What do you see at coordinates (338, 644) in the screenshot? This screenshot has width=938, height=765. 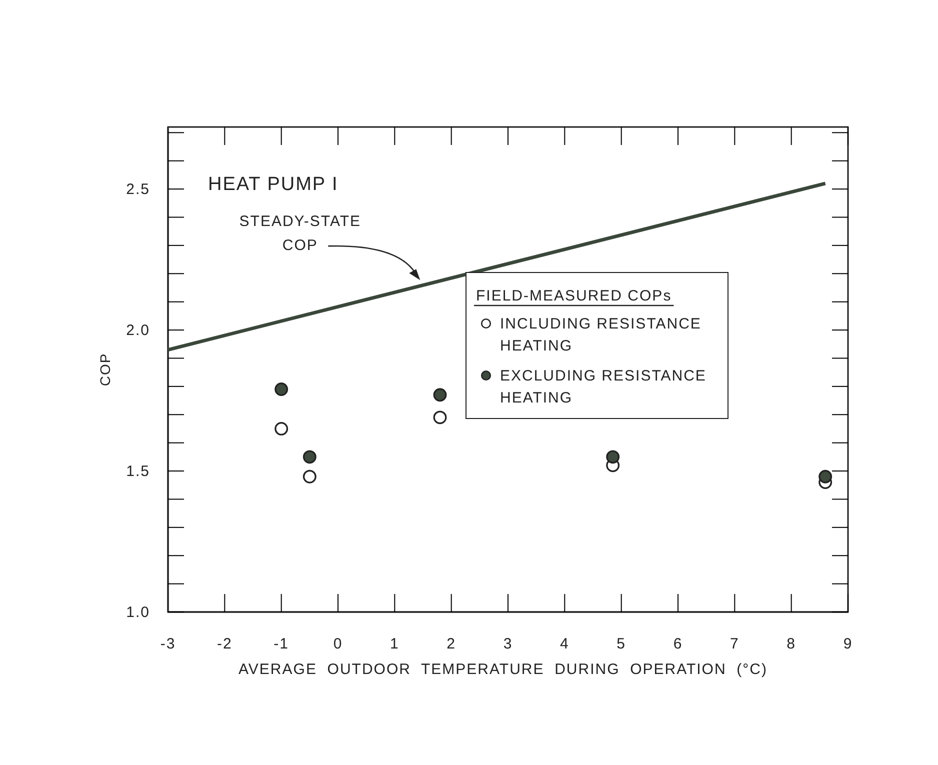 I see `x-tick-label: 0` at bounding box center [338, 644].